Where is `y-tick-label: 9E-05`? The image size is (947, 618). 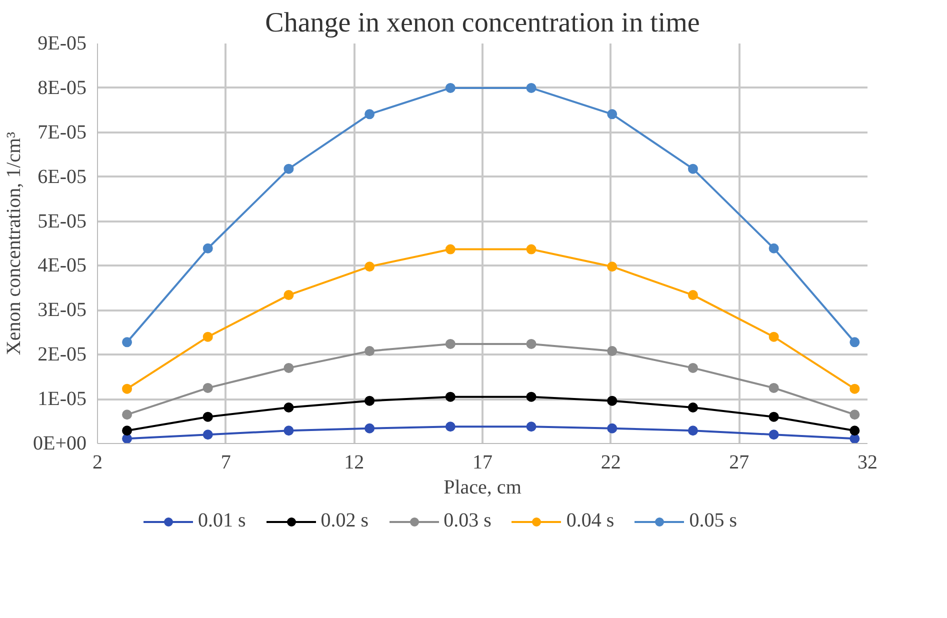
y-tick-label: 9E-05 is located at coordinates (62, 43).